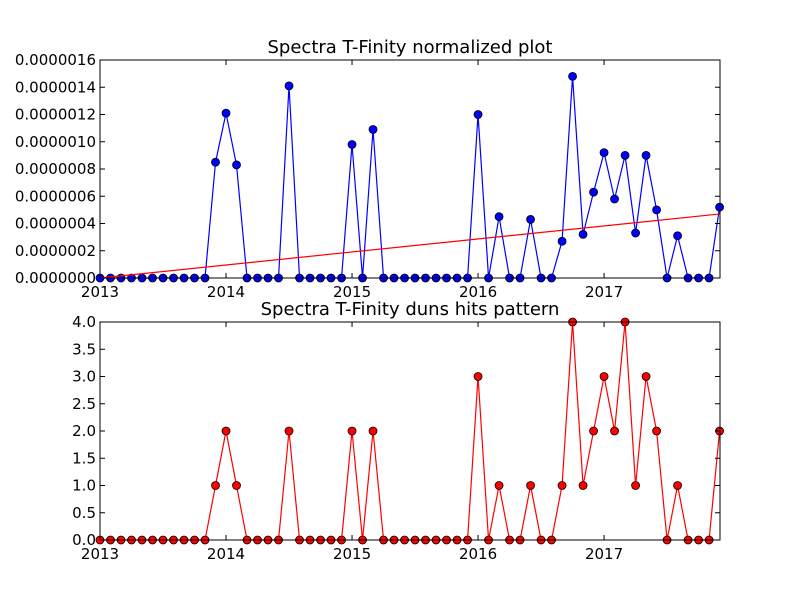 This screenshot has height=600, width=800. Describe the element at coordinates (604, 554) in the screenshot. I see `bottom-plot-x-tick-label: 2017` at that location.